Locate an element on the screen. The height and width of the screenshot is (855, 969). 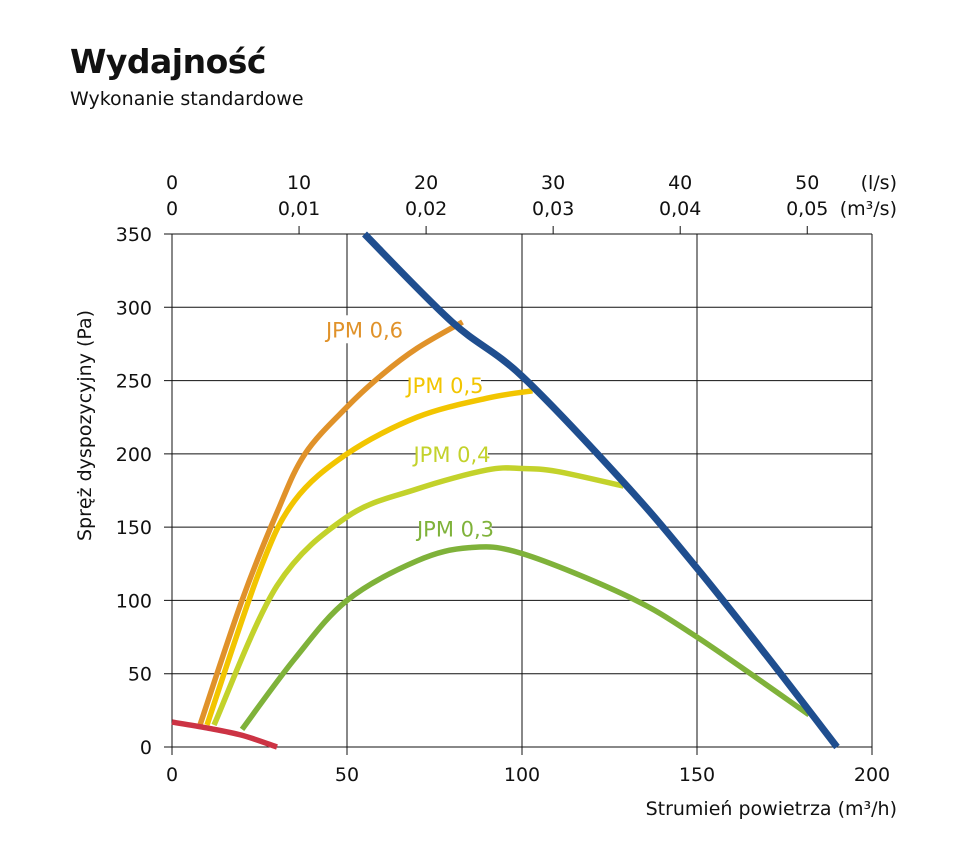
top-tick-label-m3s: 0,01 is located at coordinates (299, 209).